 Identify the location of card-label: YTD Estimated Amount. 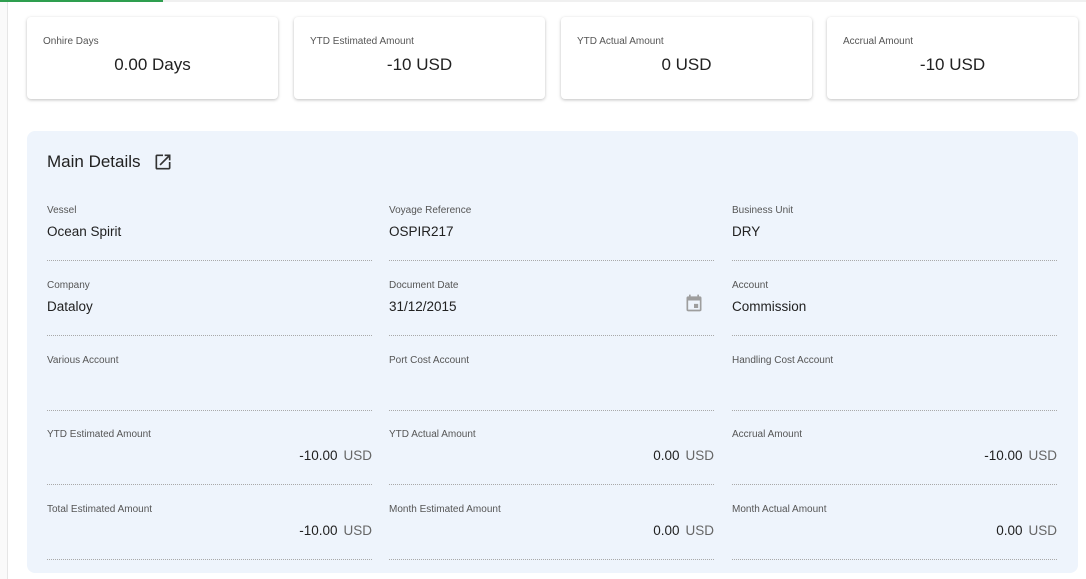
(362, 41).